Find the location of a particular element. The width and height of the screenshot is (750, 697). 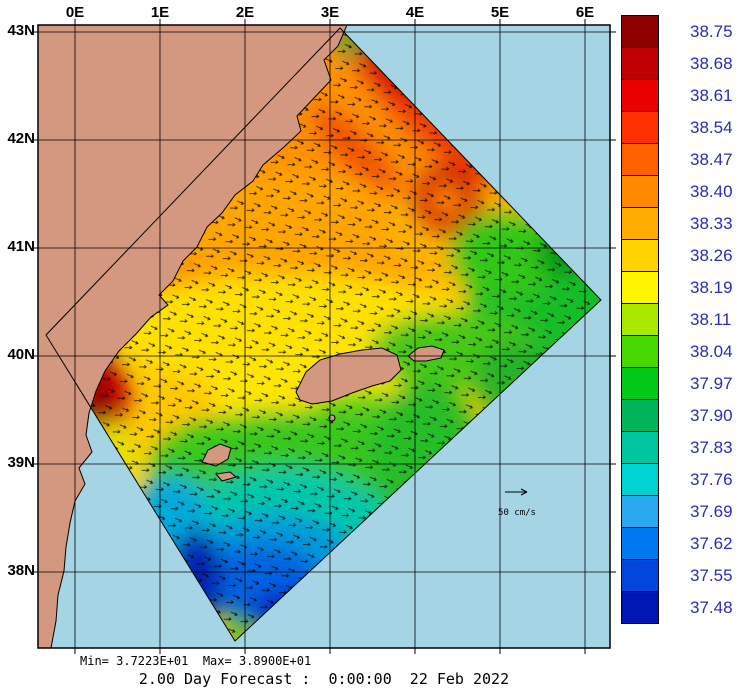

colorbar-blocks is located at coordinates (640, 319).